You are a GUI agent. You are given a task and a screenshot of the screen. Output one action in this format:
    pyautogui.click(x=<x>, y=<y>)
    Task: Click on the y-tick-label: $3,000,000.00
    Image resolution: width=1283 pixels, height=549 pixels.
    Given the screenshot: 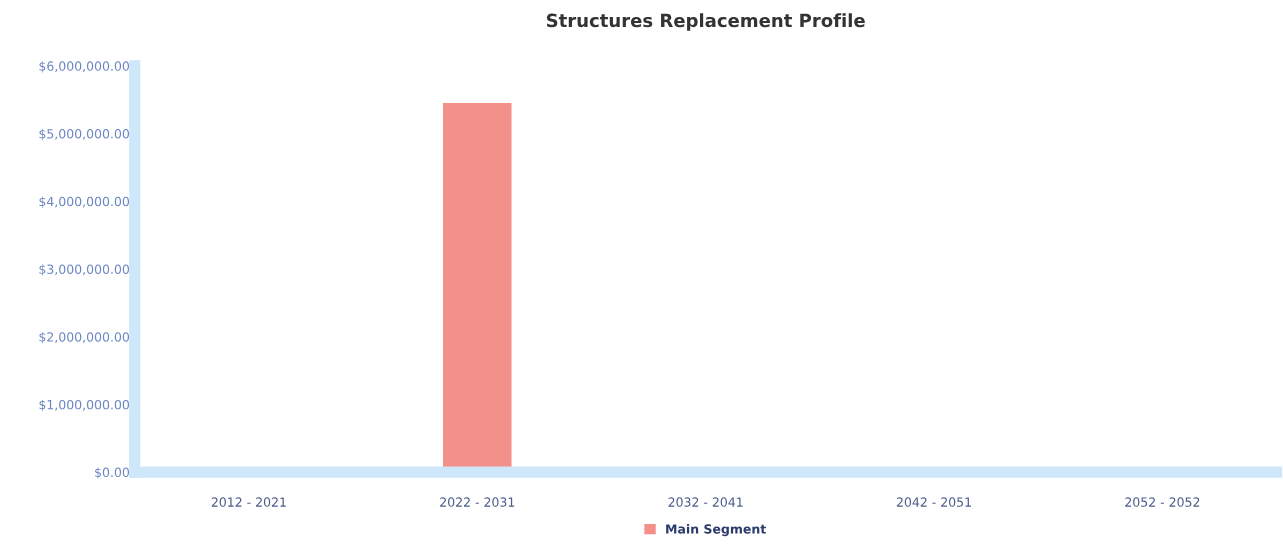 What is the action you would take?
    pyautogui.click(x=84, y=270)
    